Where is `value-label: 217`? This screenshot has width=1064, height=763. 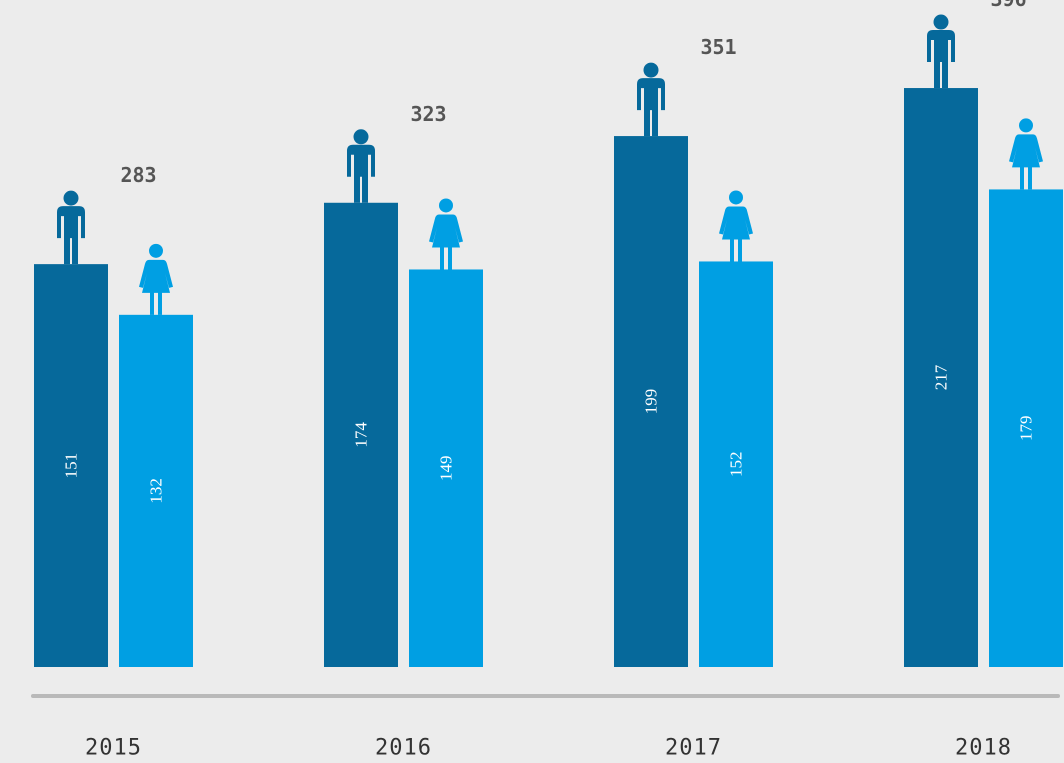 value-label: 217 is located at coordinates (941, 377).